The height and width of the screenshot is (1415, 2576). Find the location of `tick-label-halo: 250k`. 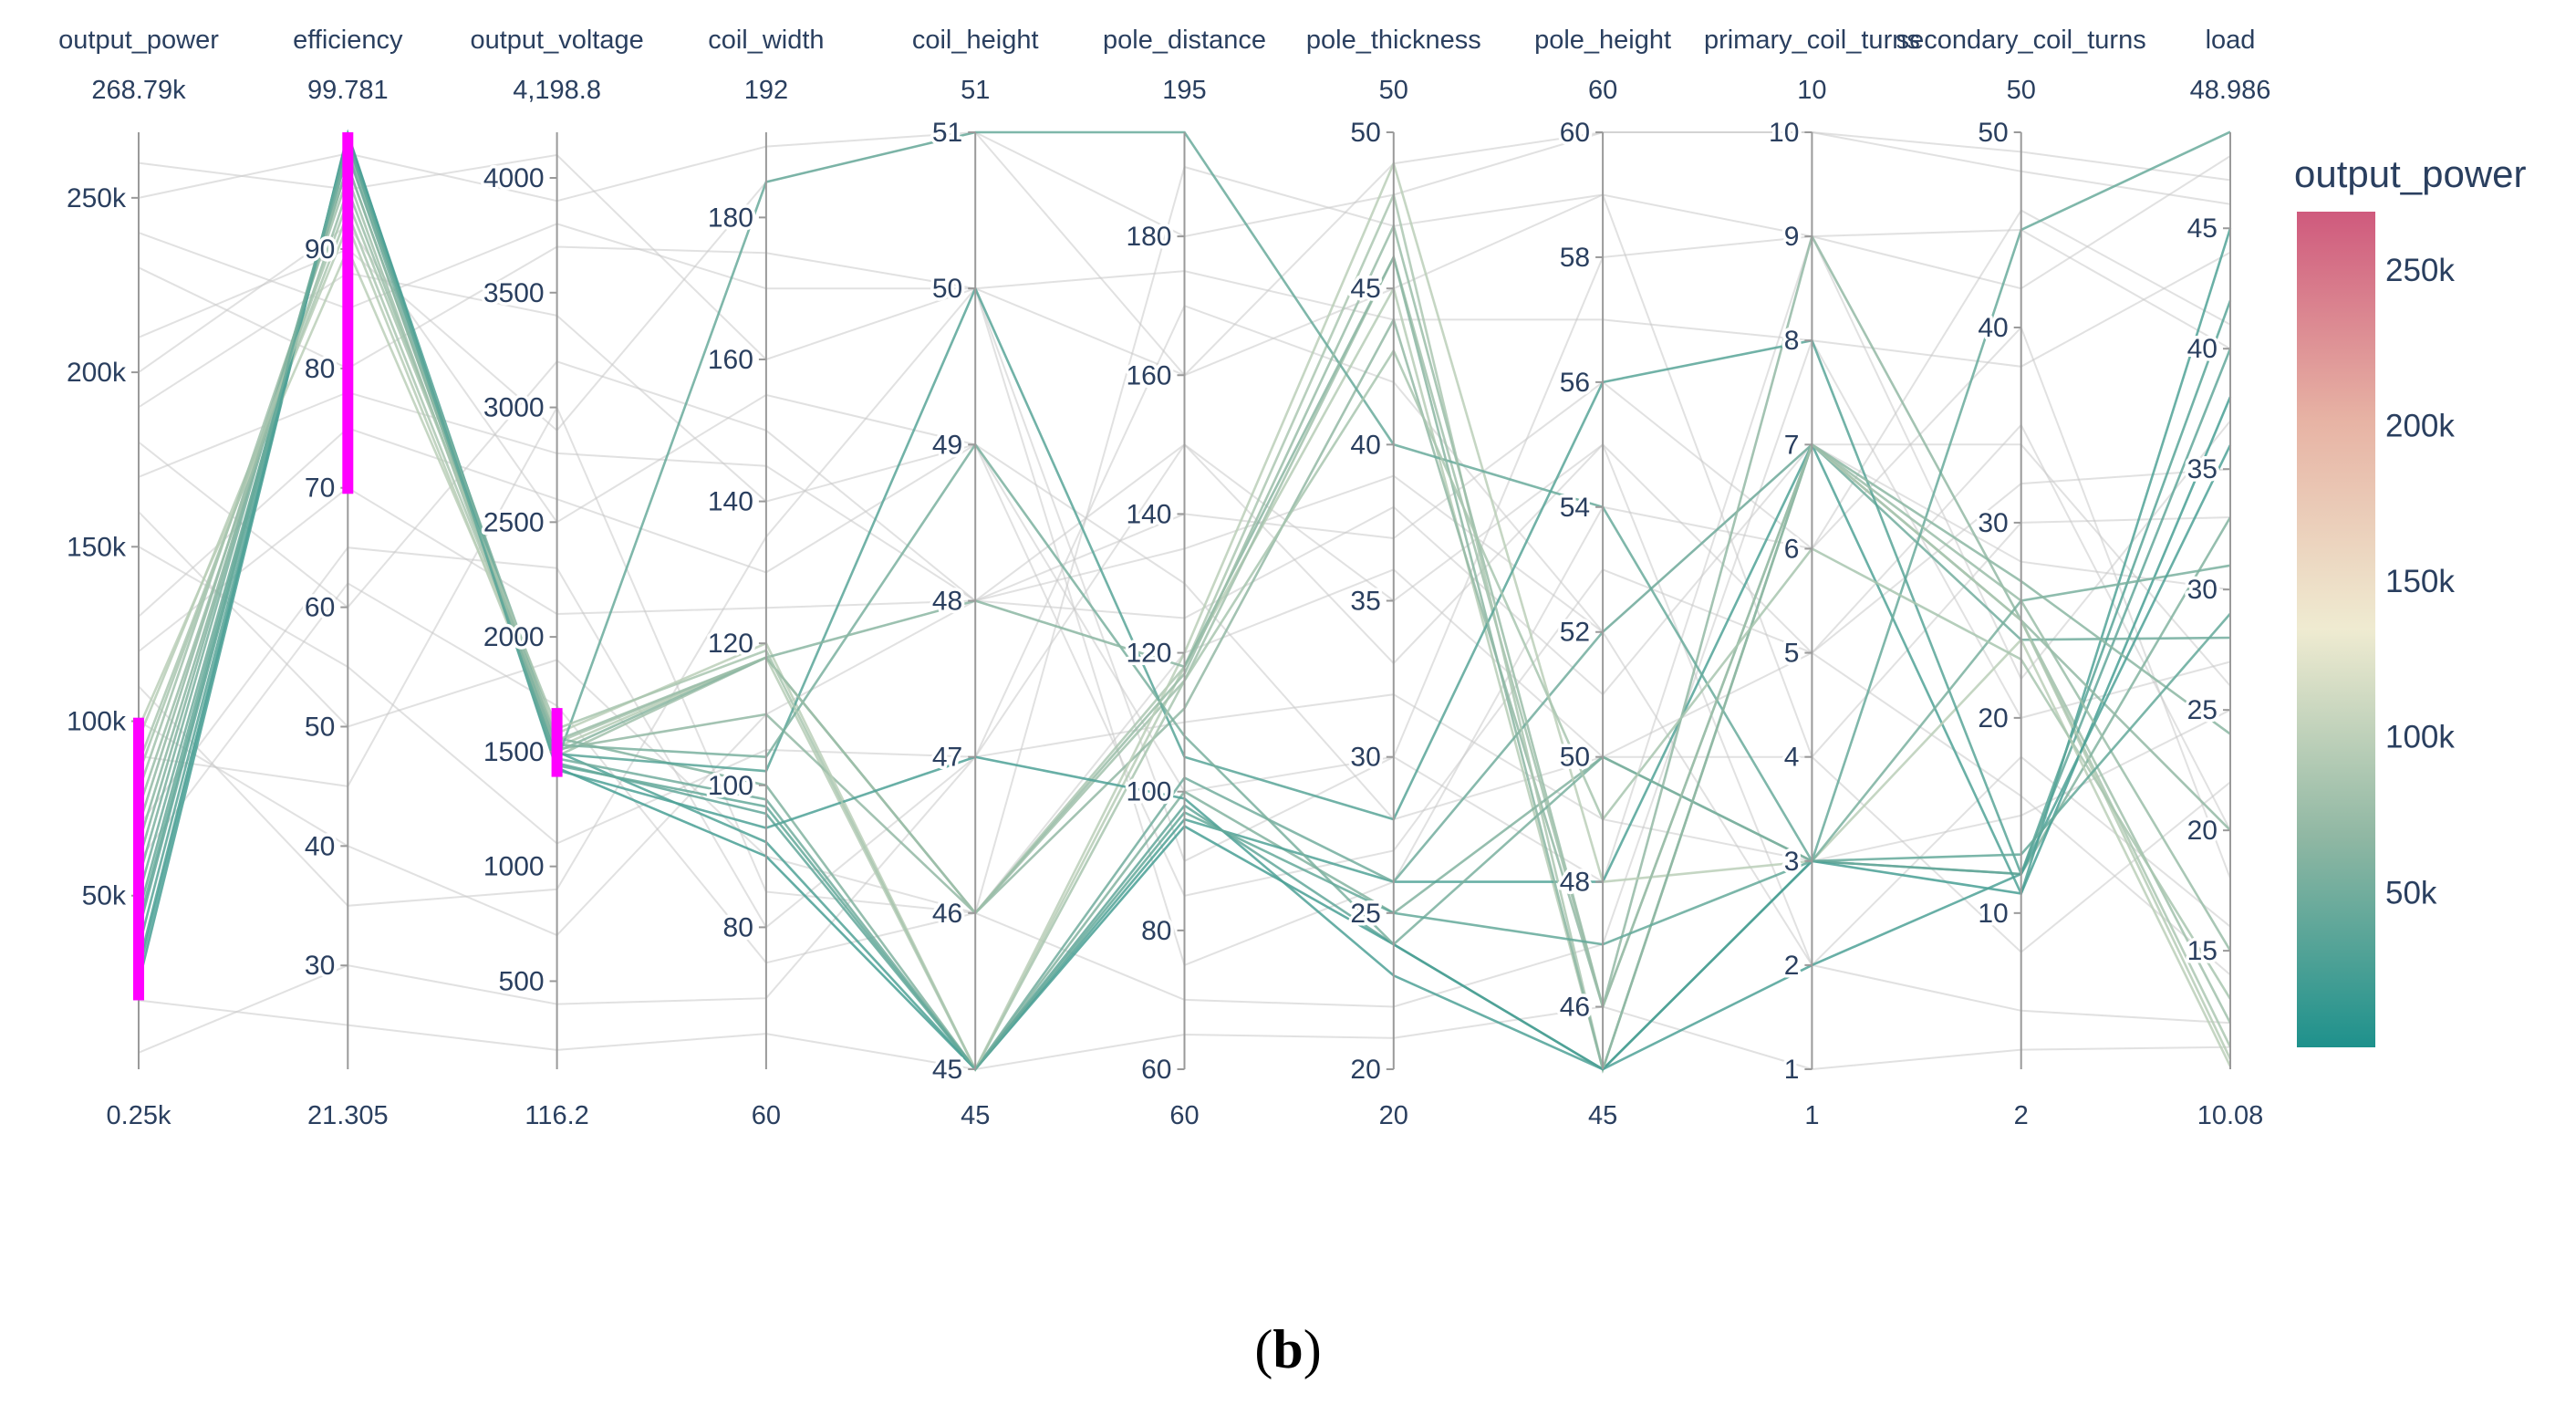

tick-label-halo: 250k is located at coordinates (97, 198).